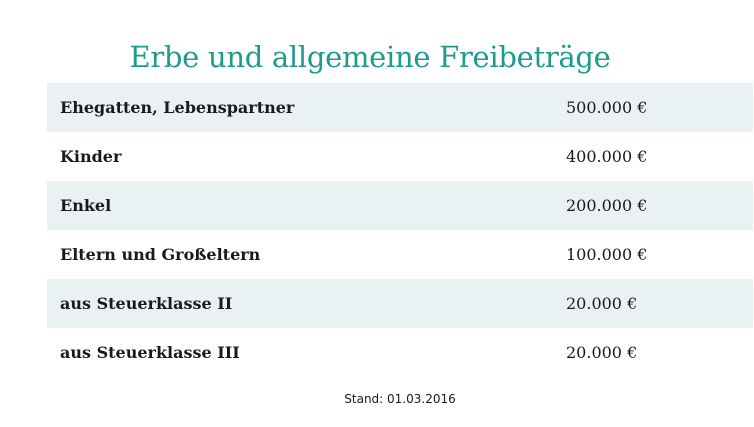  What do you see at coordinates (400, 254) in the screenshot?
I see `table-row: Eltern und Großeltern 100.000 €` at bounding box center [400, 254].